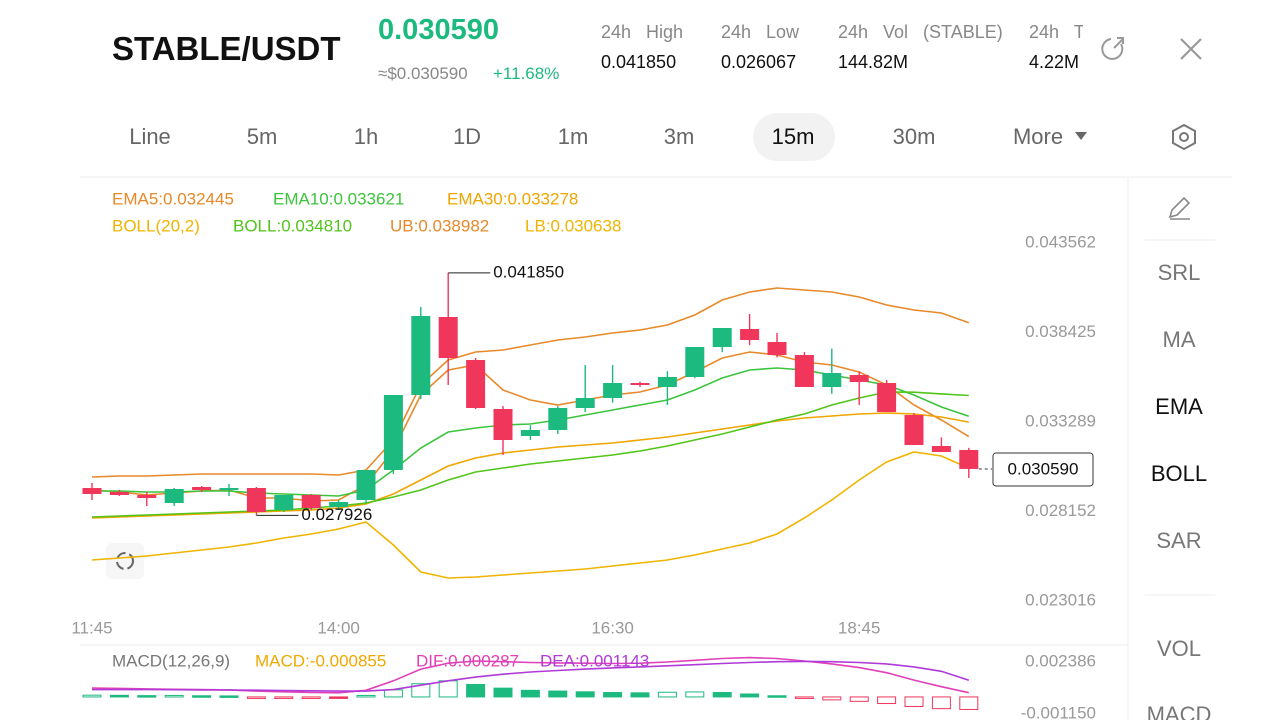  I want to click on macd-line, so click(531, 676).